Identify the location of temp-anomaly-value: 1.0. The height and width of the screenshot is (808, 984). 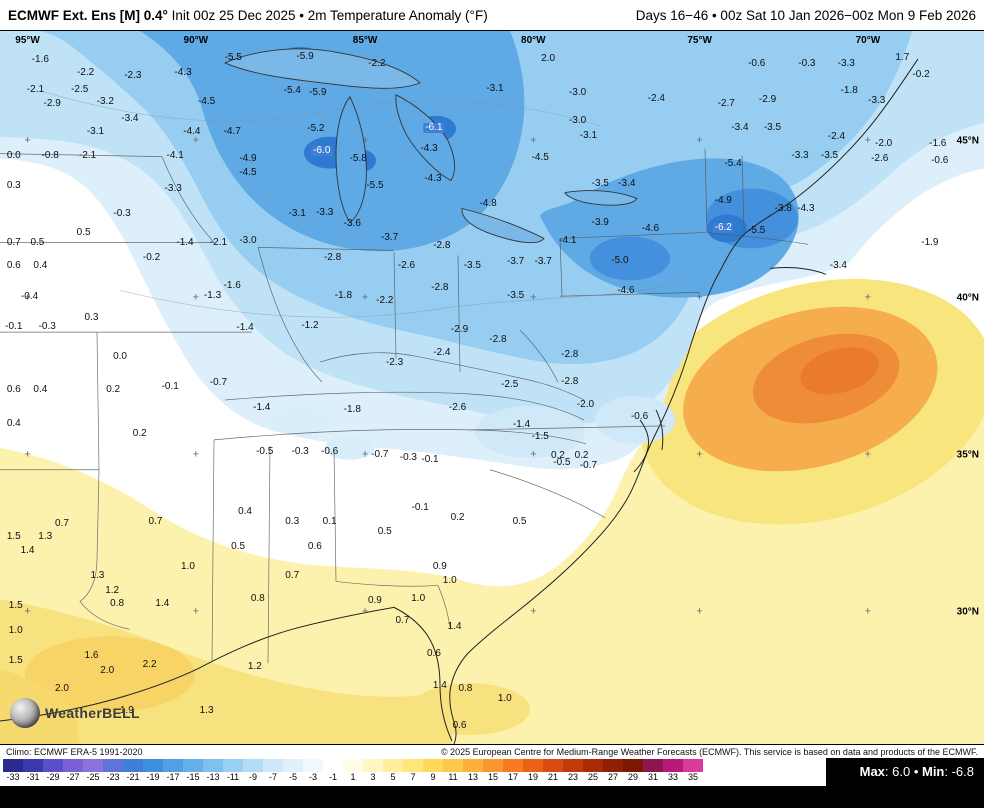
(449, 580).